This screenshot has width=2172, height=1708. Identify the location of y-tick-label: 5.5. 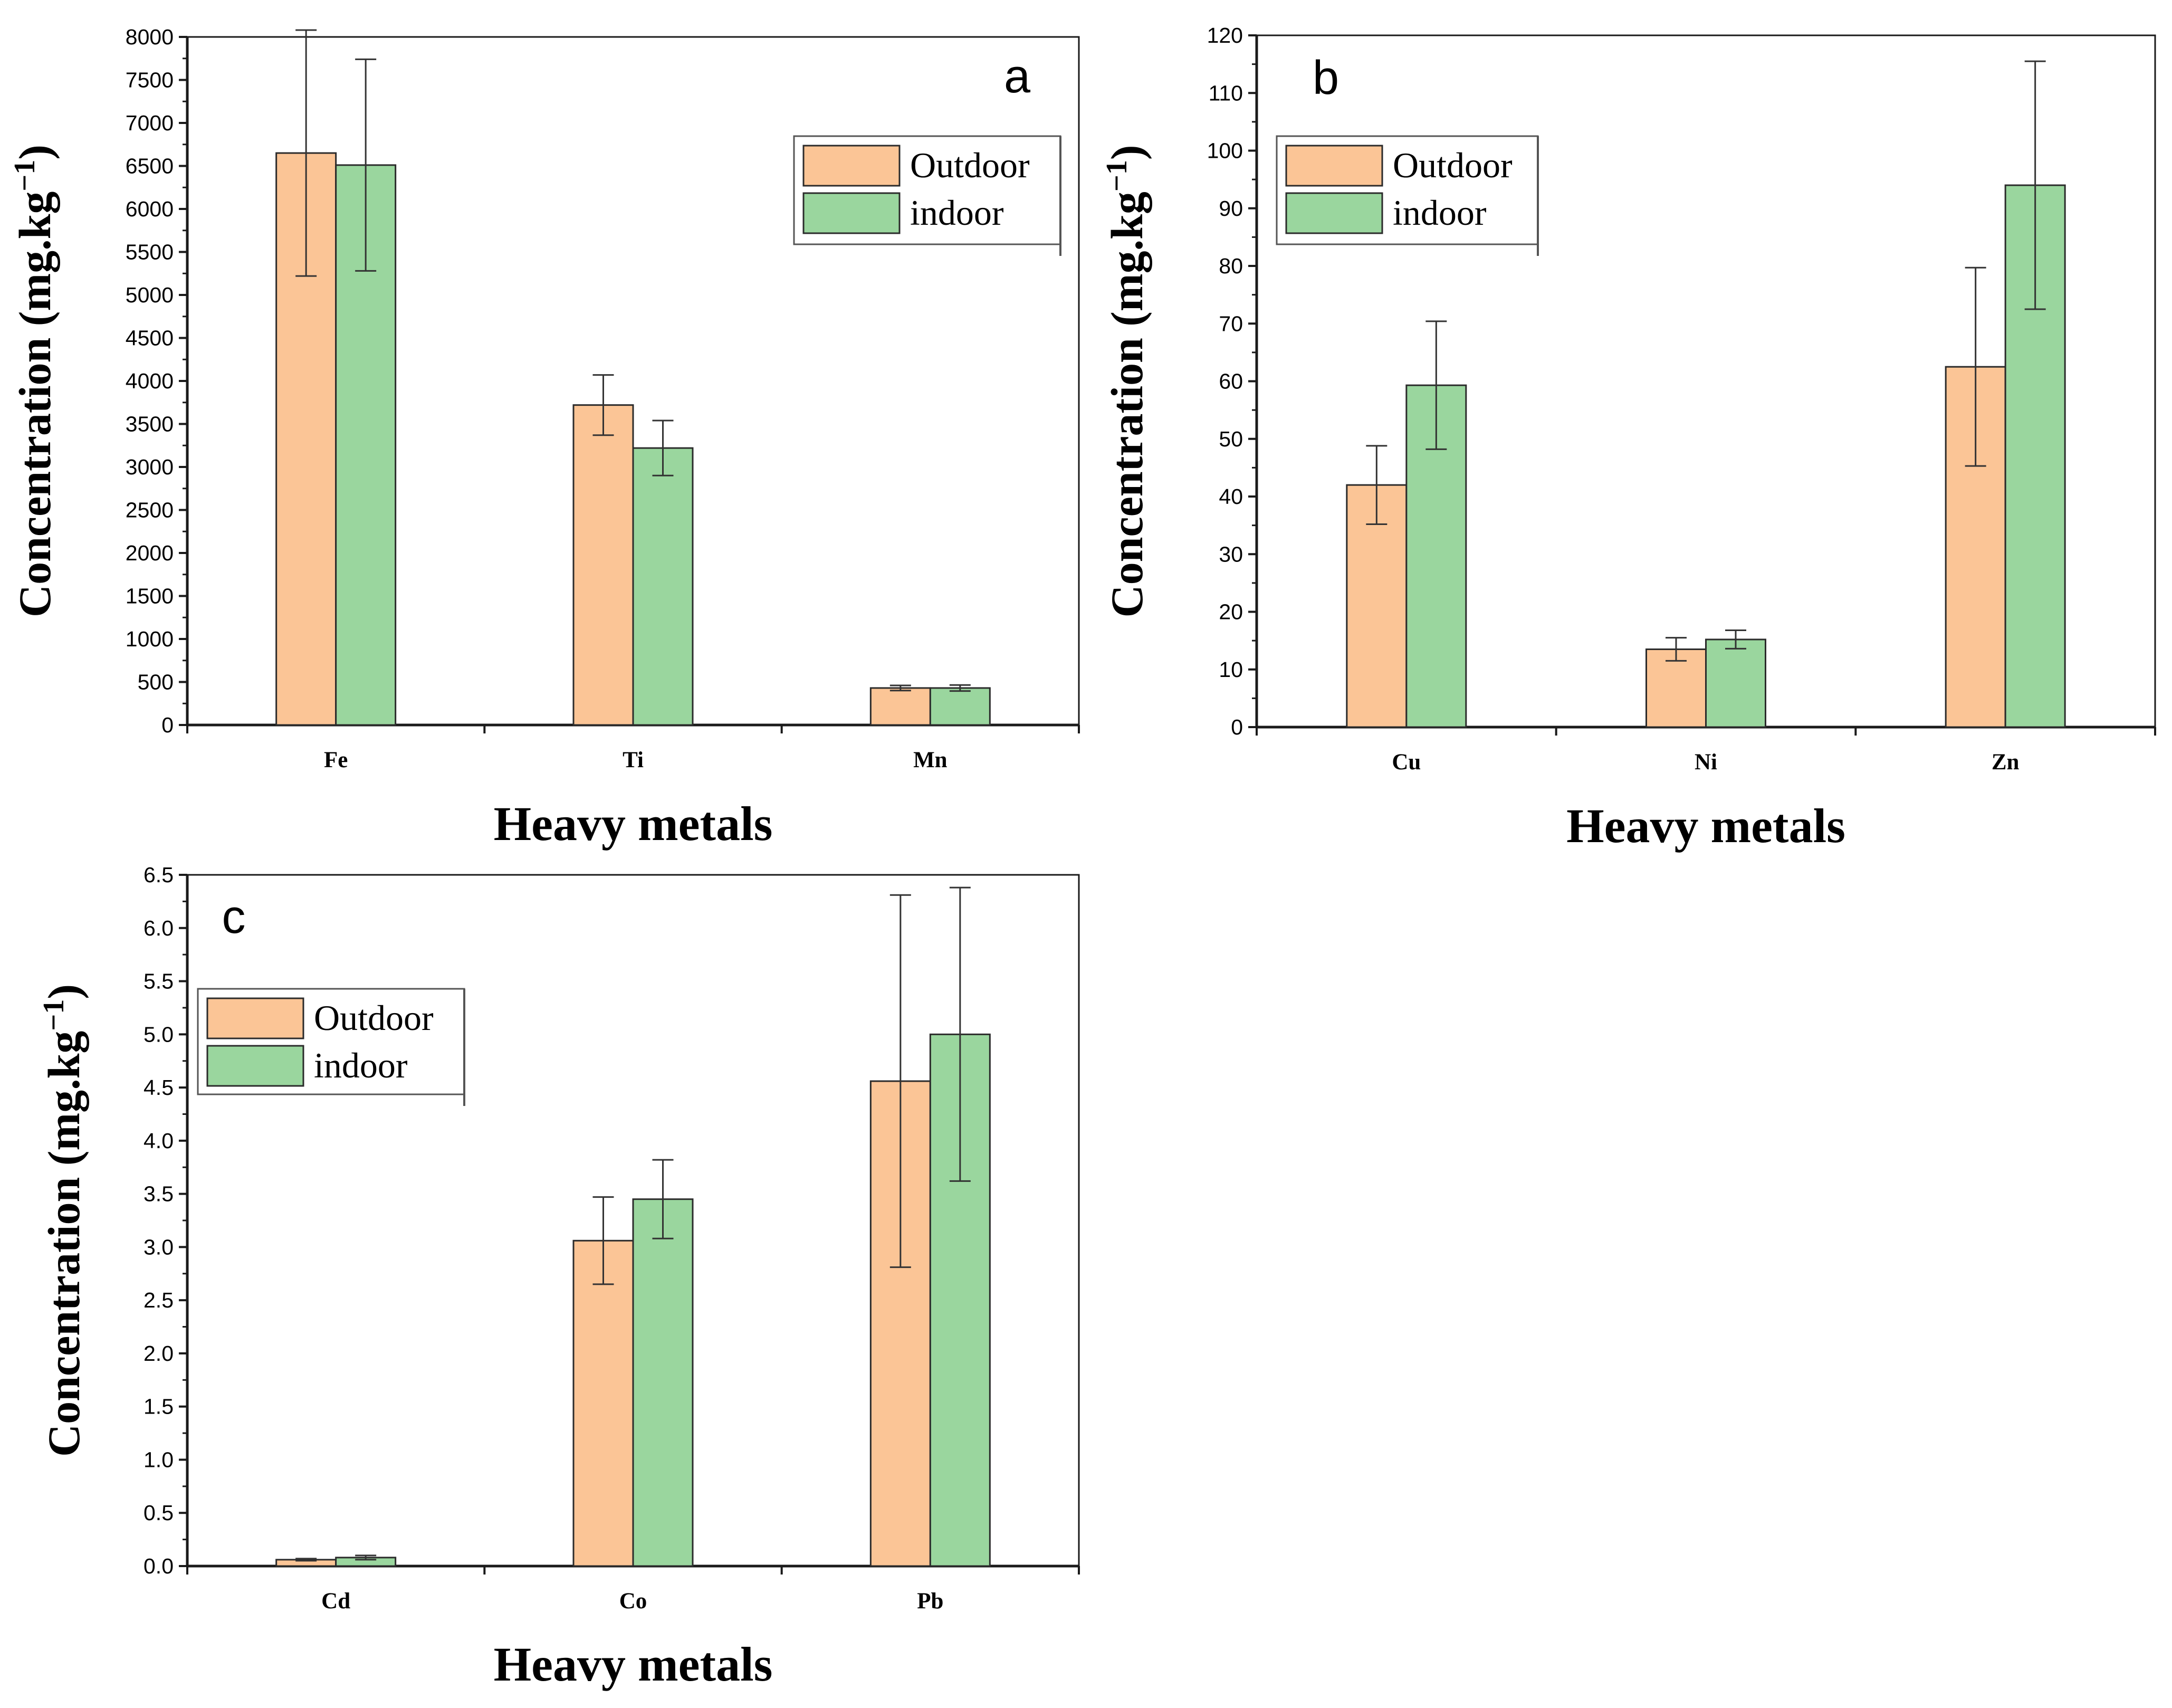
(158, 982).